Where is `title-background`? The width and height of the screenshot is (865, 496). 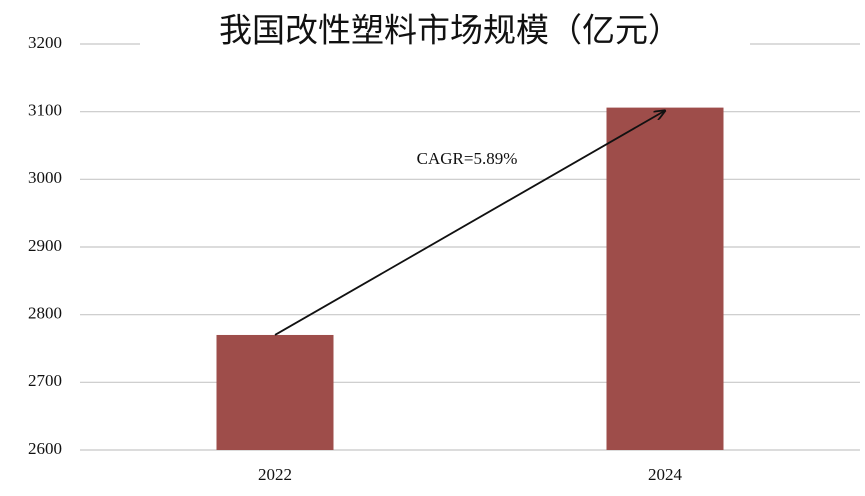
title-background is located at coordinates (445, 34).